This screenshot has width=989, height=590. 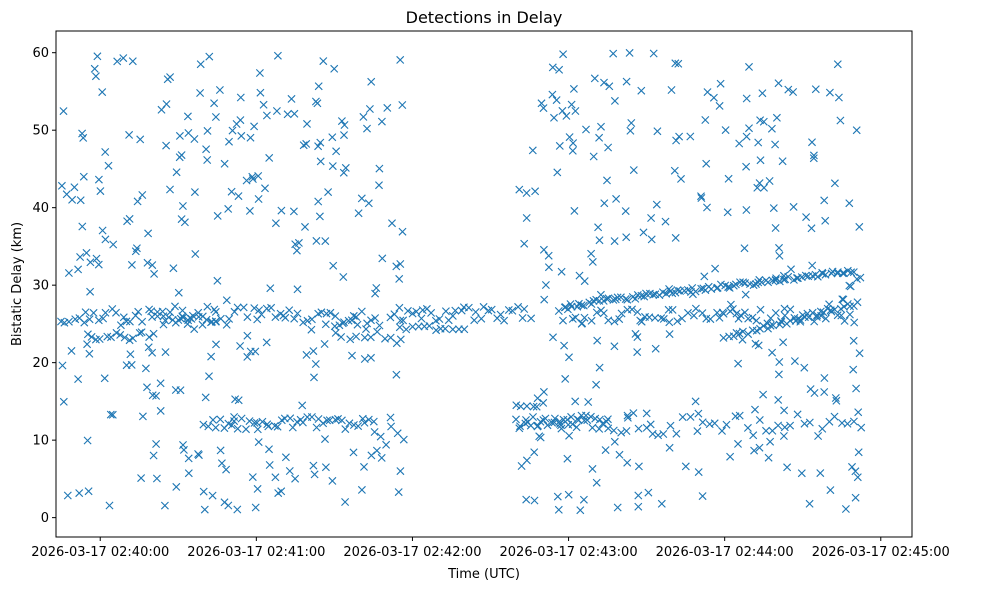 What do you see at coordinates (725, 552) in the screenshot?
I see `x-tick-label: 2026-03-17 02:44:00` at bounding box center [725, 552].